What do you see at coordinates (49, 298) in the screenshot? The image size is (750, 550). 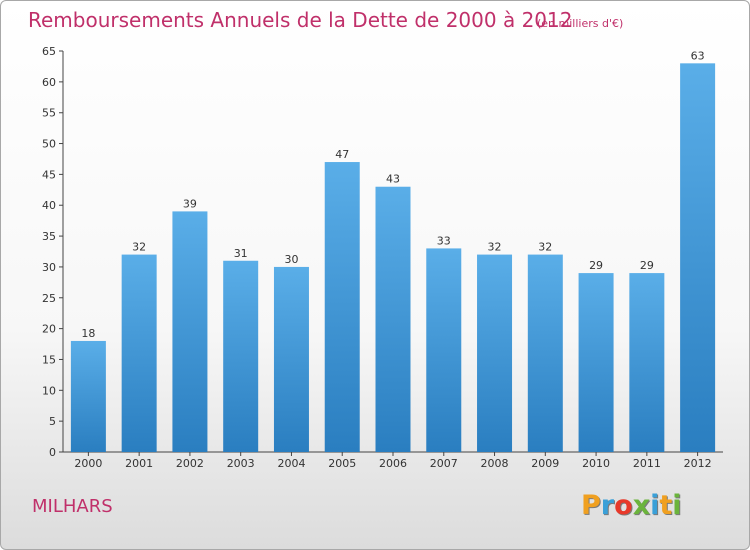 I see `y-tick-label: 25` at bounding box center [49, 298].